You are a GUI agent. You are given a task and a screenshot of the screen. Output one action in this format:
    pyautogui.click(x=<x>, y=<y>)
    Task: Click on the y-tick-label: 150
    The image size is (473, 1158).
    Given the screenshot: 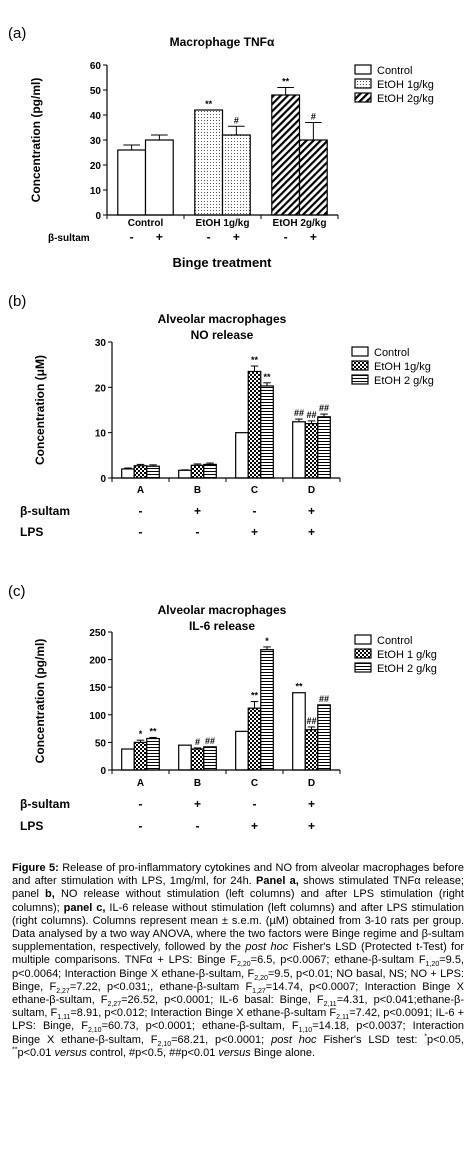 What is the action you would take?
    pyautogui.click(x=97, y=688)
    